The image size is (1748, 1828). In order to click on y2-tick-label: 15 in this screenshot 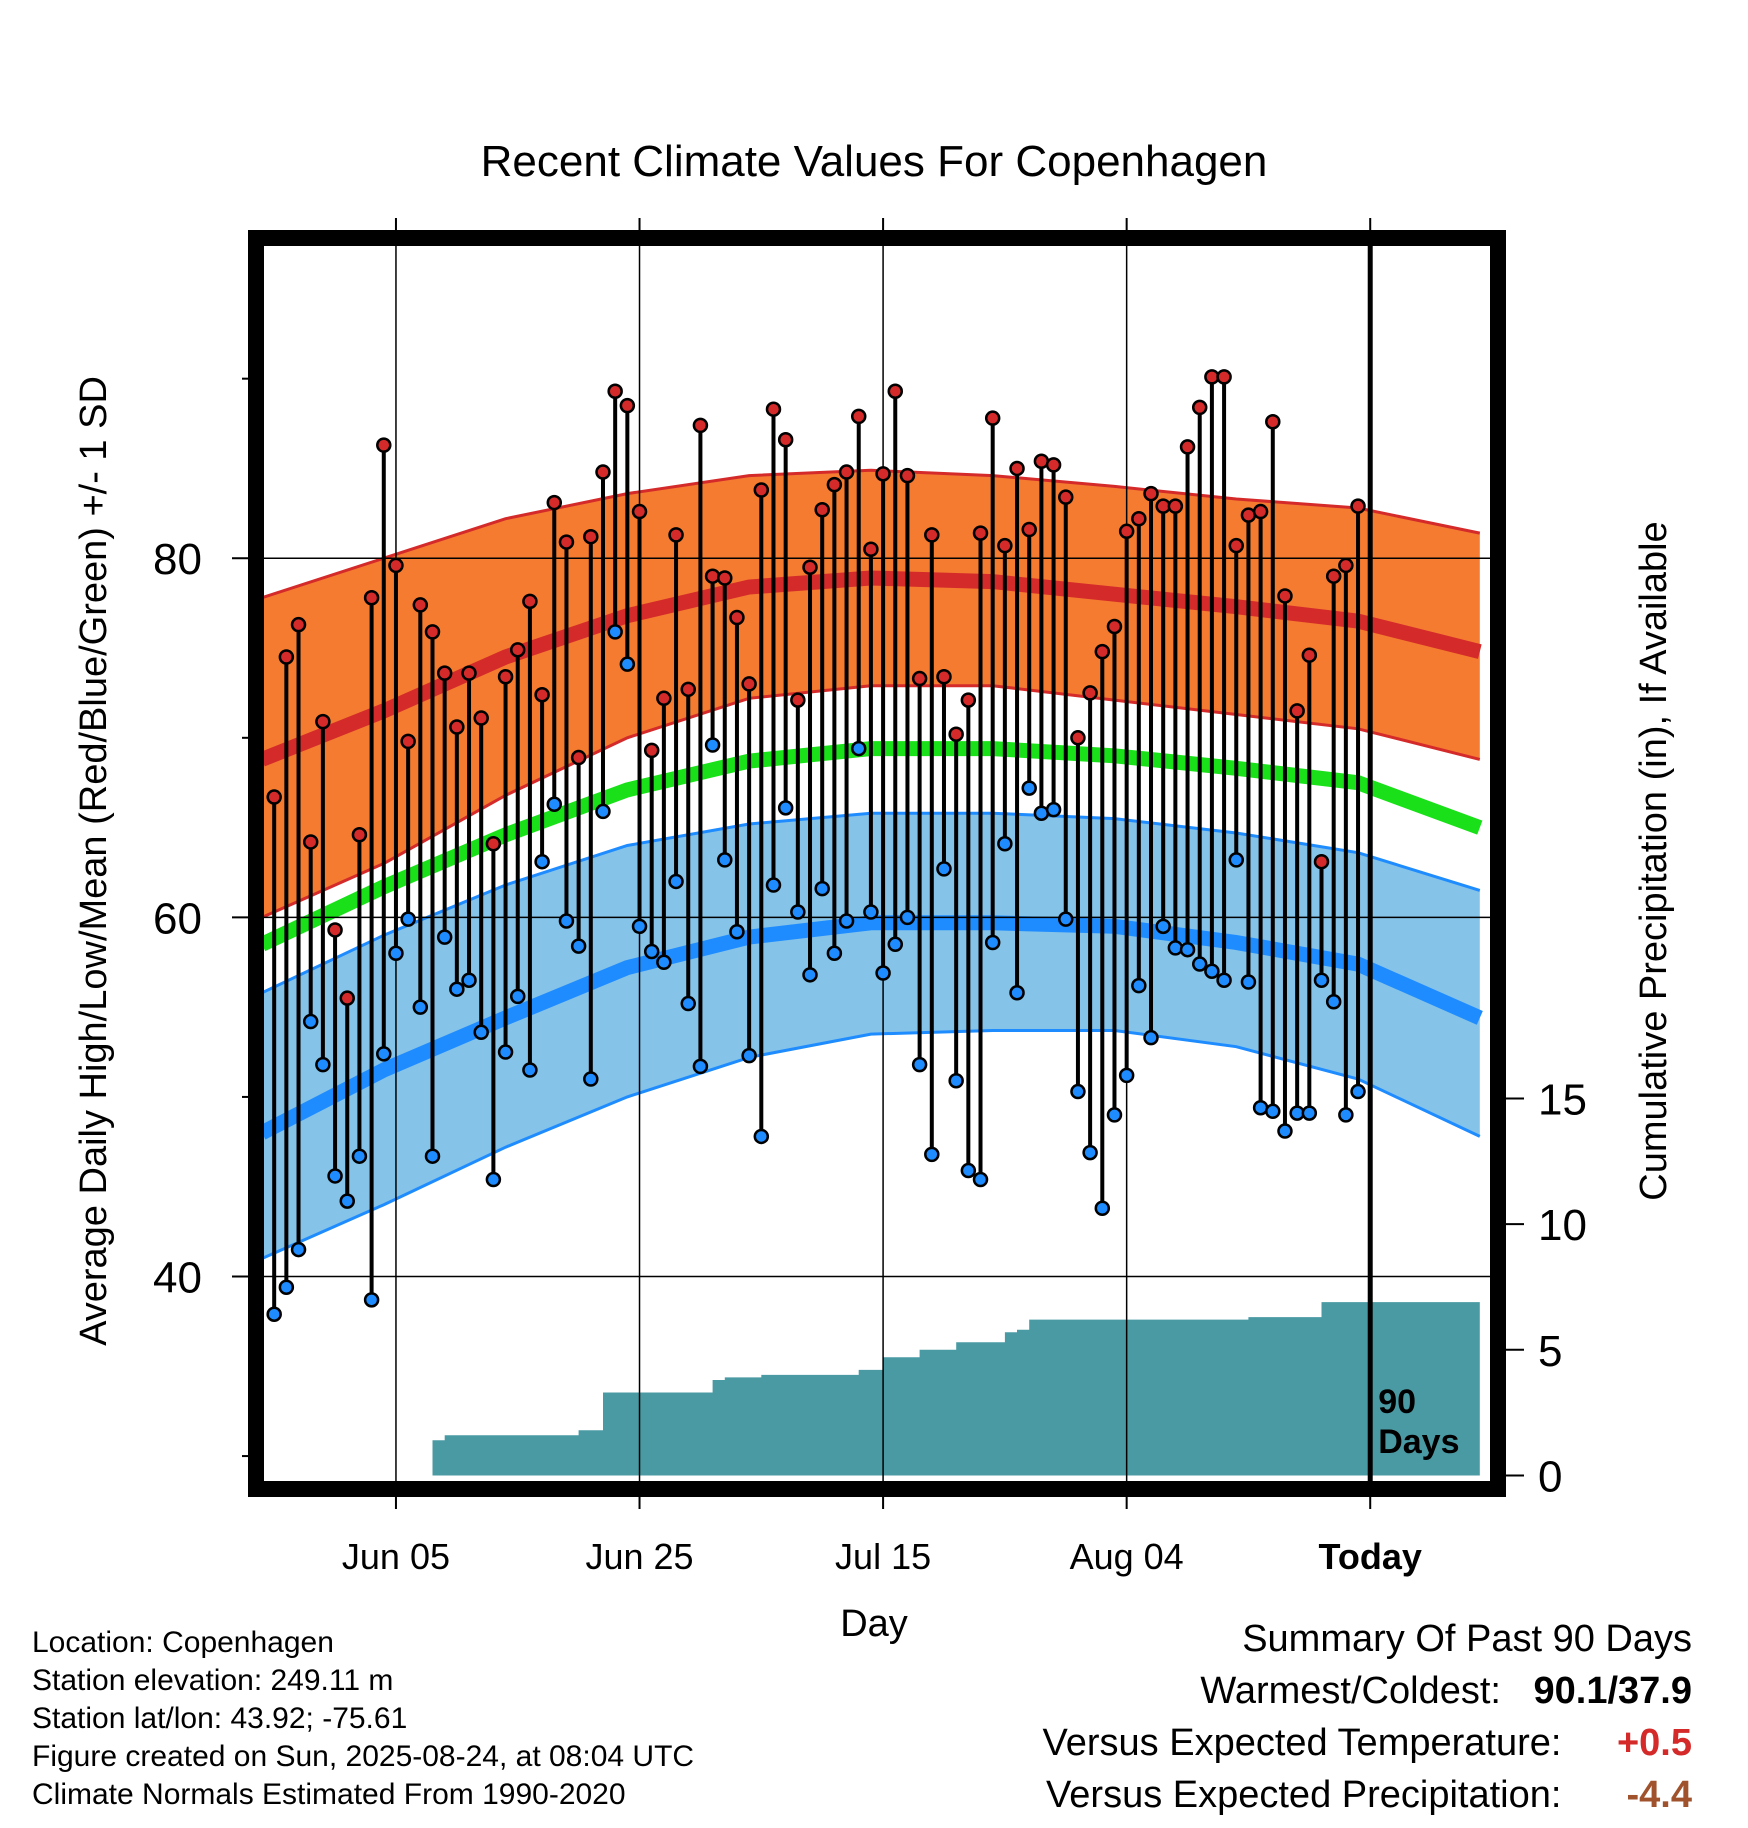, I will do `click(1562, 1099)`.